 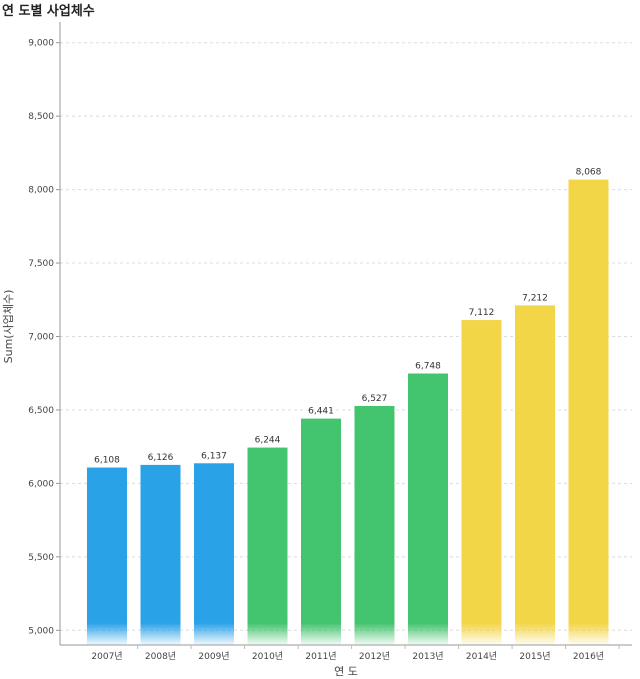 I want to click on y-tick-label: 5,500, so click(x=41, y=558).